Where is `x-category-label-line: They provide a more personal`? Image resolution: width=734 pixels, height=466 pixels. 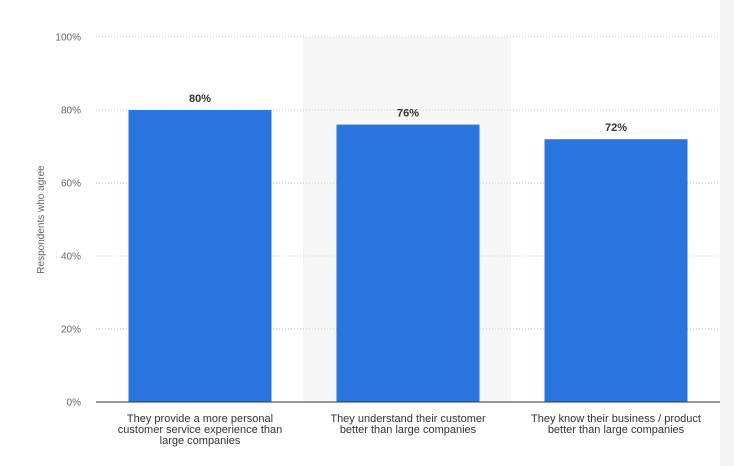 x-category-label-line: They provide a more personal is located at coordinates (200, 419).